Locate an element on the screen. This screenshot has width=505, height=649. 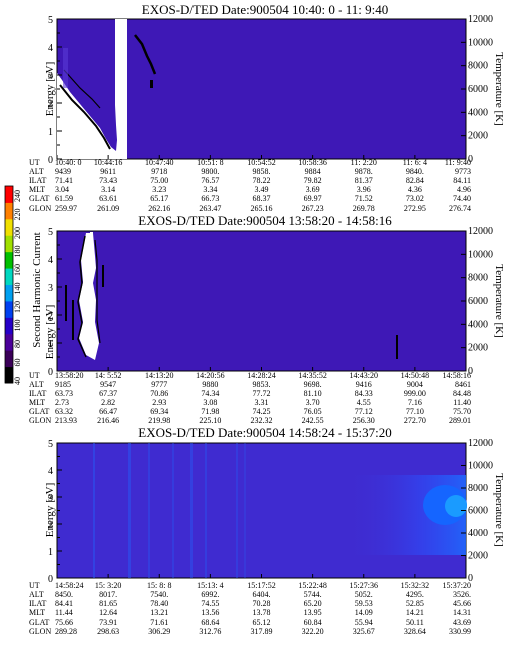
colorbar-ticks: 40 60 80 100 120 140 160 180 200 220 240 is located at coordinates (17, 287).